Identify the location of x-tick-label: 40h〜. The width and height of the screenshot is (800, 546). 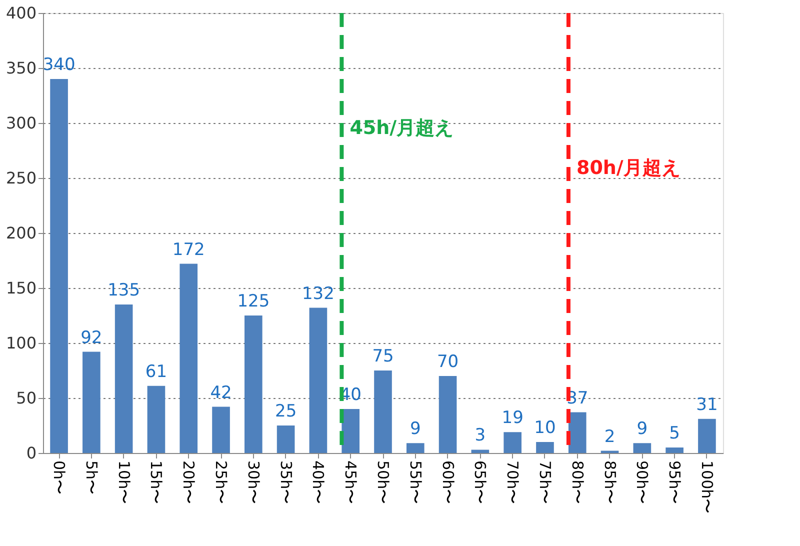
(318, 482).